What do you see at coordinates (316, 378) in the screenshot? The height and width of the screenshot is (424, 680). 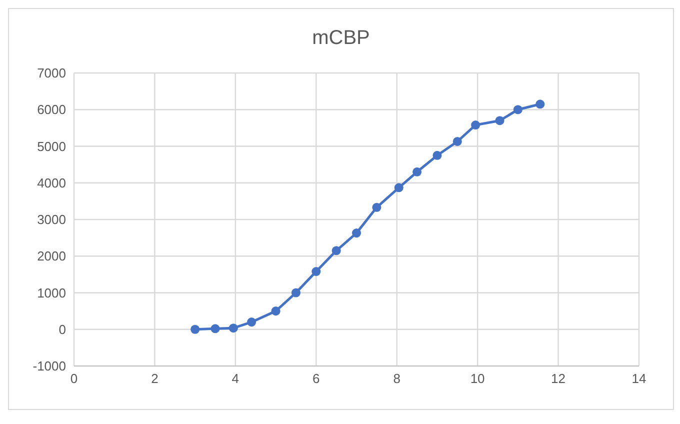 I see `x-tick-label: 6` at bounding box center [316, 378].